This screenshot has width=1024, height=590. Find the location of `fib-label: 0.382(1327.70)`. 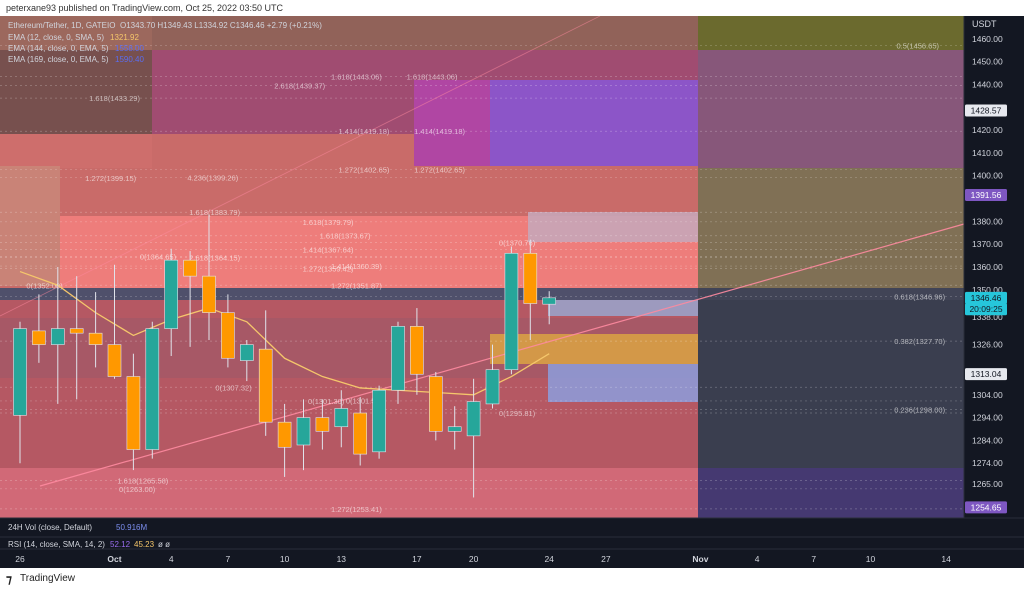

fib-label: 0.382(1327.70) is located at coordinates (919, 341).